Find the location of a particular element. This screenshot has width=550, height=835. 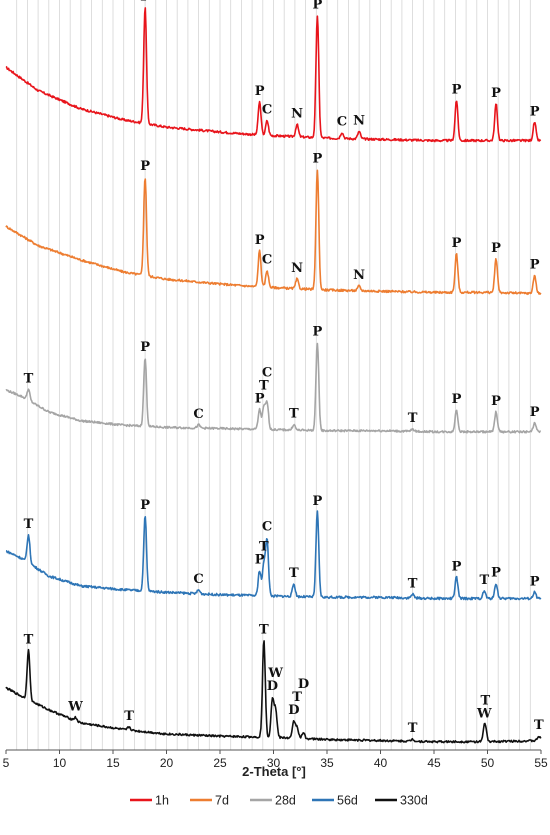

legend-item-330d: 330d is located at coordinates (401, 801).